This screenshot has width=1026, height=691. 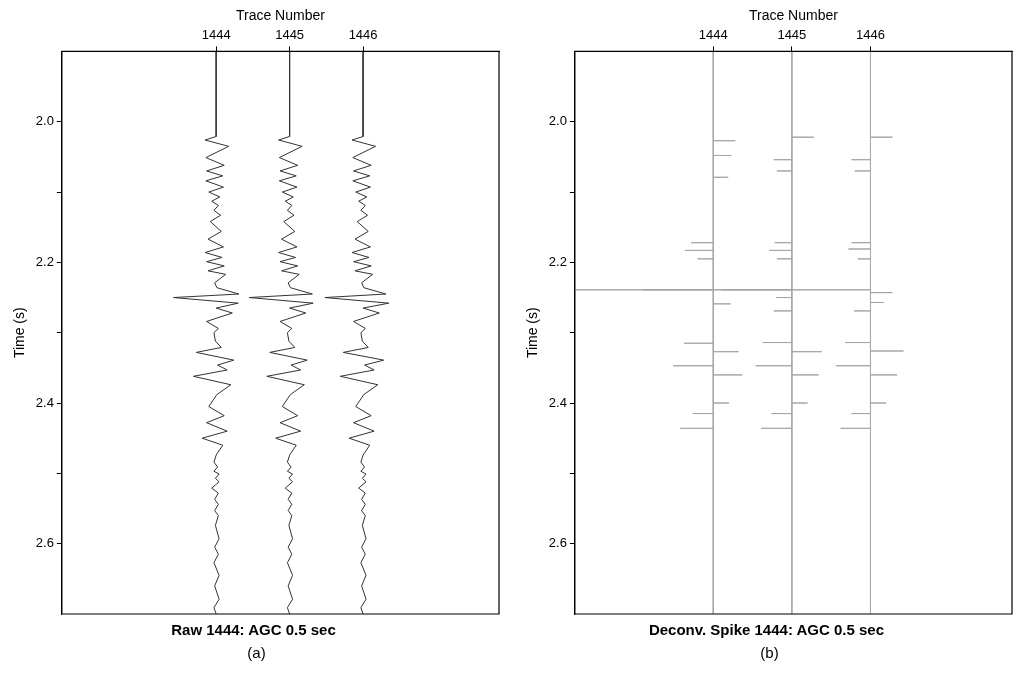 What do you see at coordinates (766, 630) in the screenshot?
I see `text: Deconv. Spike 1444: AGC 0.5 sec` at bounding box center [766, 630].